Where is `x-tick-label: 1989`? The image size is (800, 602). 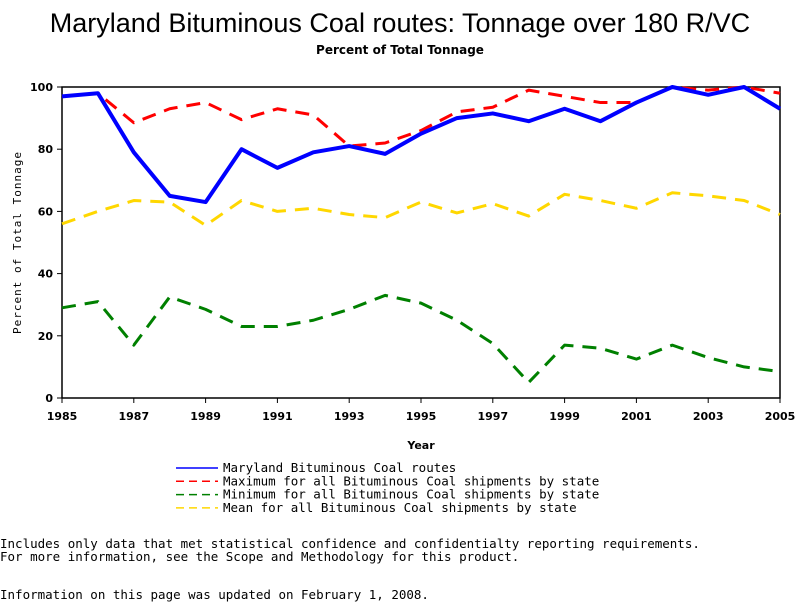 x-tick-label: 1989 is located at coordinates (205, 416).